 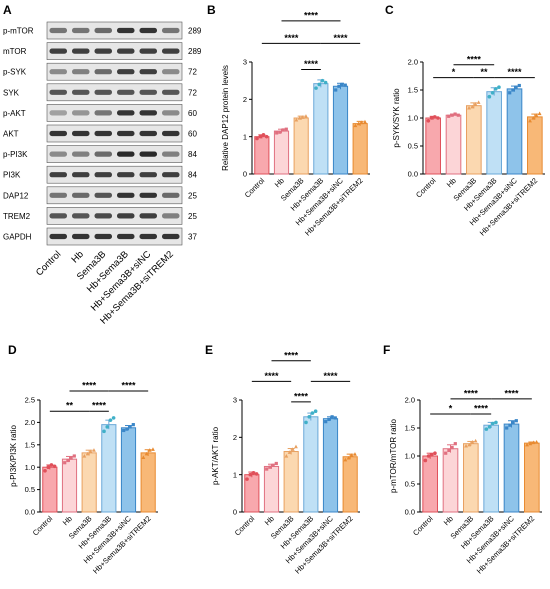 I want to click on y-tick-label: 1.0, so click(x=30, y=467).